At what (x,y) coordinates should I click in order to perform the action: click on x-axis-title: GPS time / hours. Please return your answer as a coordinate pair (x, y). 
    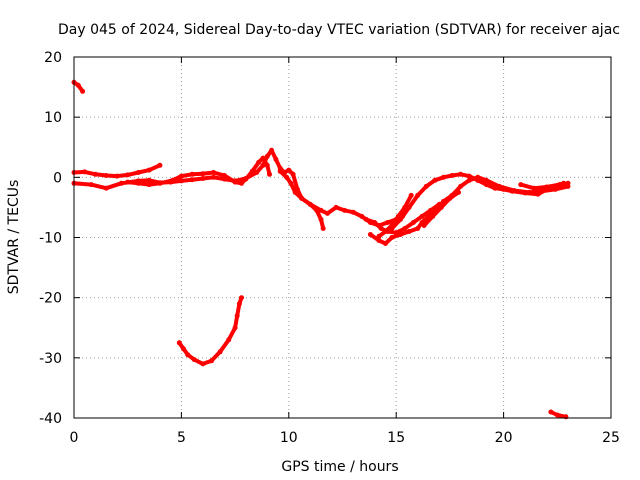
    Looking at the image, I should click on (339, 467).